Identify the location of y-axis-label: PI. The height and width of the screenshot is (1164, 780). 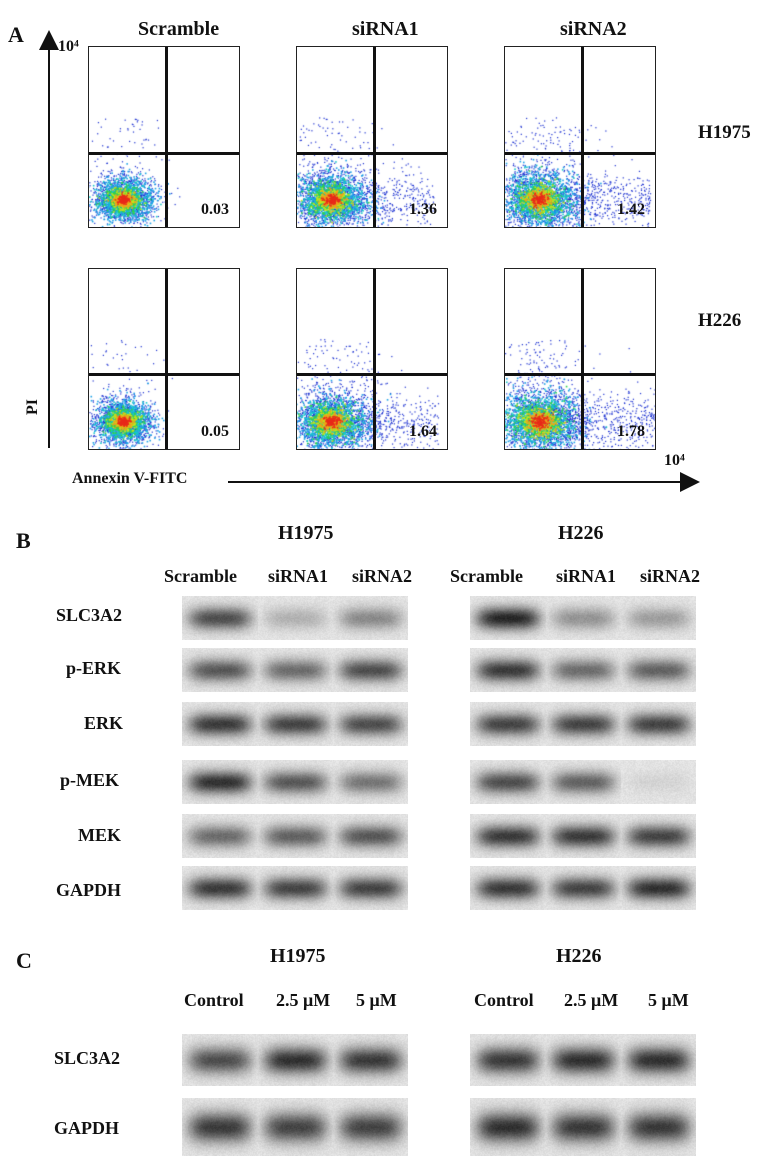
(32, 407).